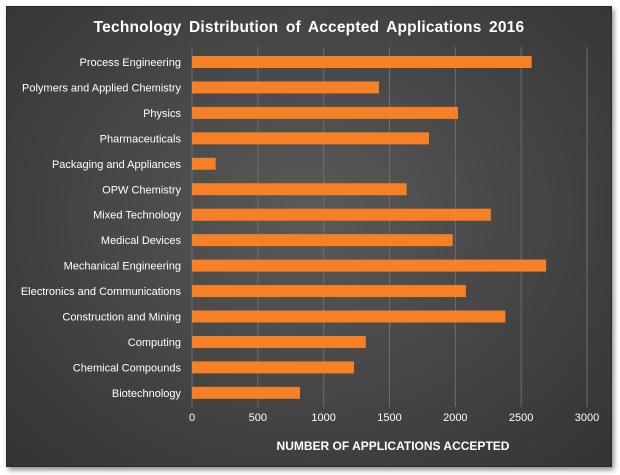  I want to click on category-label: Computing, so click(154, 343).